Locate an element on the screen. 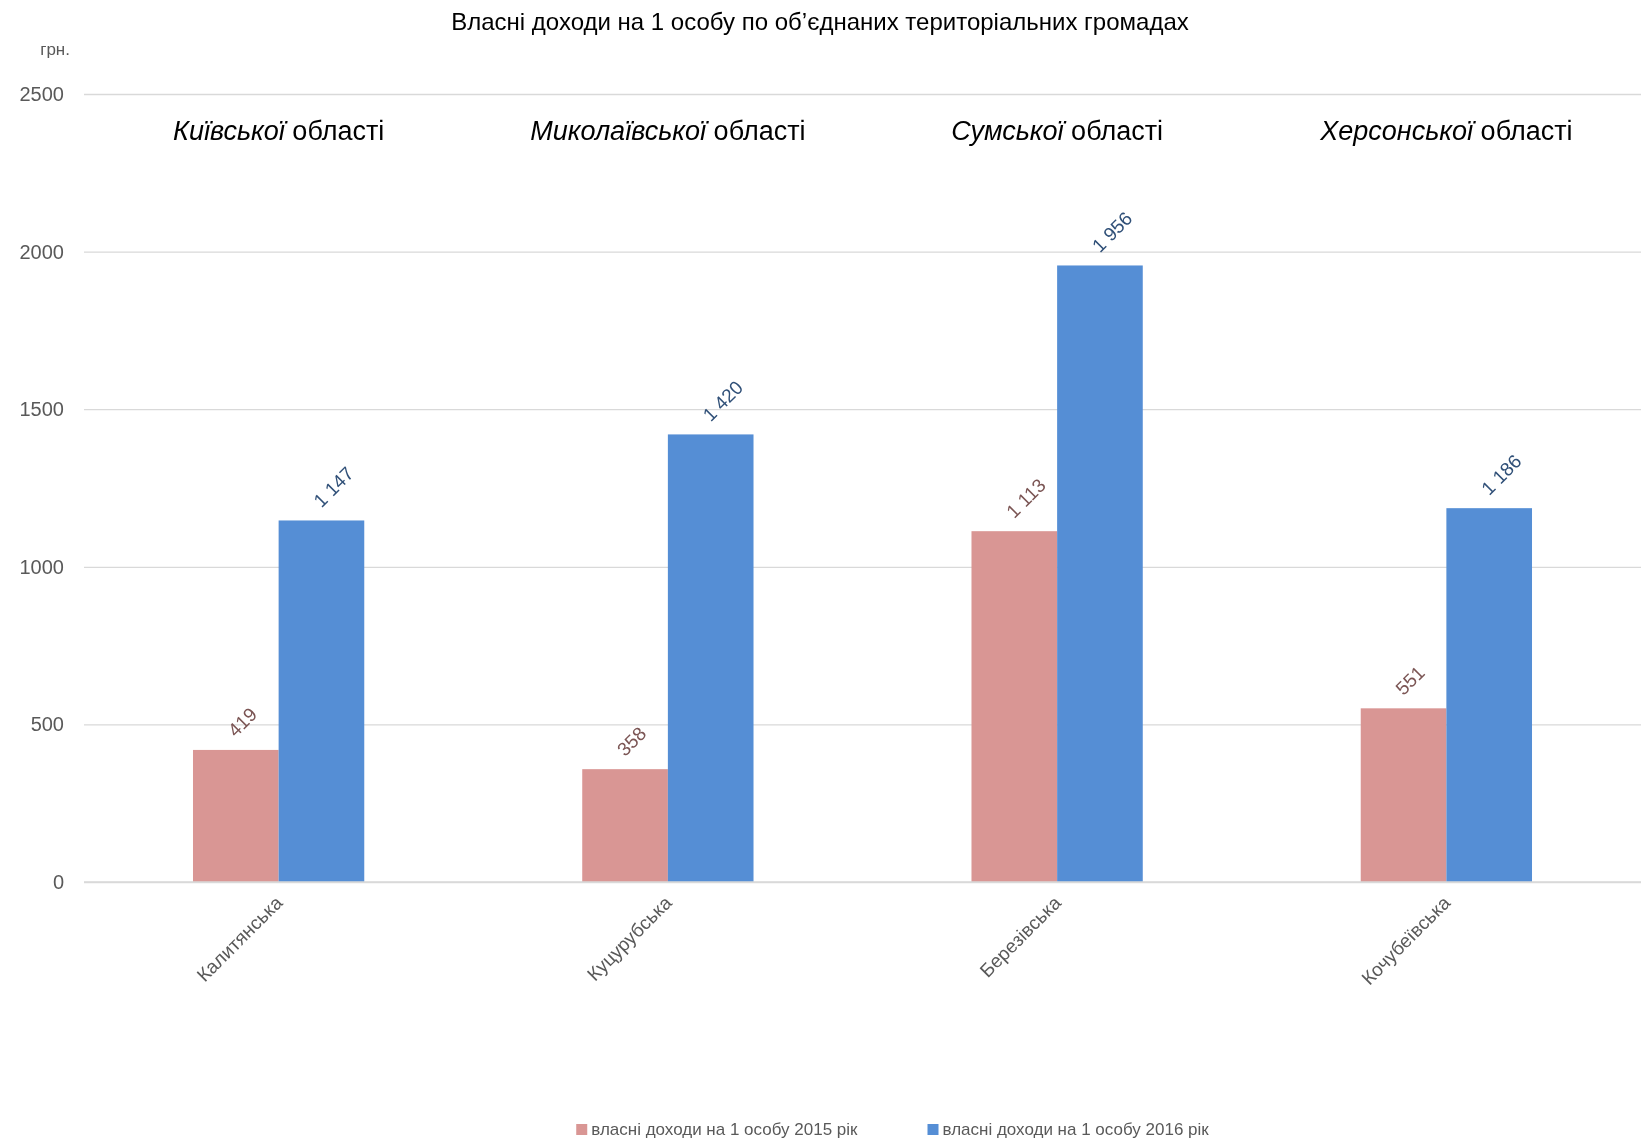 The height and width of the screenshot is (1141, 1641). y-tick-label: 1500 is located at coordinates (41, 409).